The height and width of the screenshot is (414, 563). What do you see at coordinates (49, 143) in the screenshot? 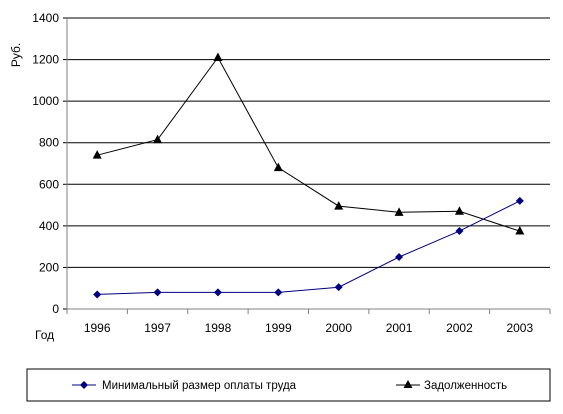
I see `y-tick-label: 800` at bounding box center [49, 143].